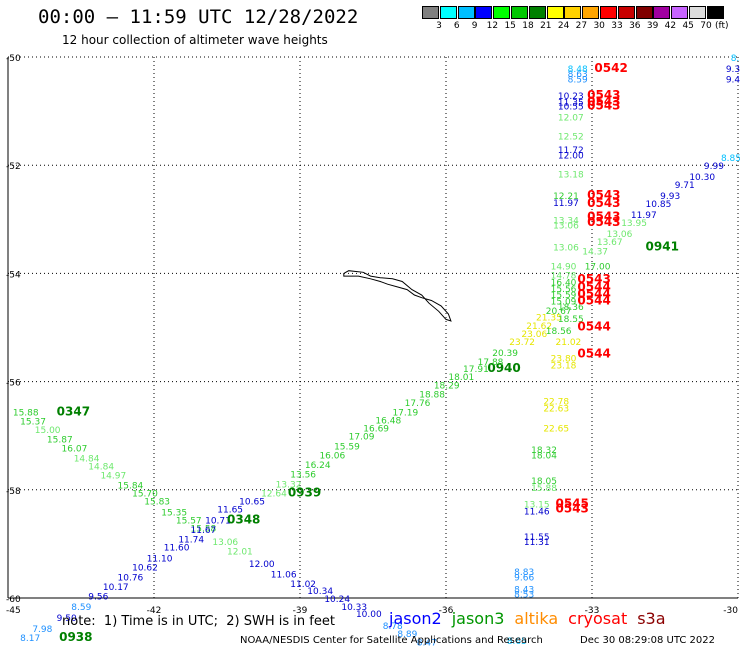 This screenshot has width=740, height=650. What do you see at coordinates (418, 404) in the screenshot?
I see `wave-height-value: 17.76` at bounding box center [418, 404].